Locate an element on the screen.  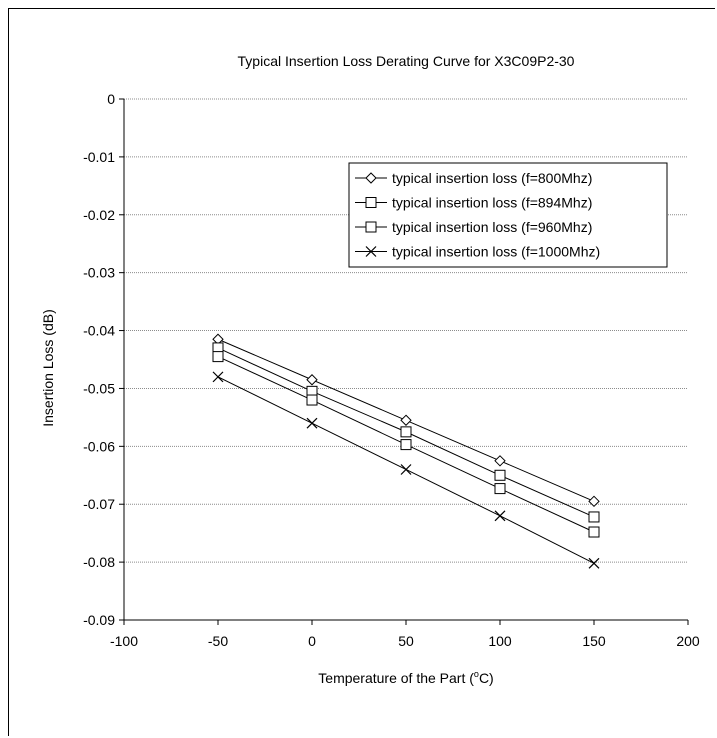
legend-label-2: typical insertion loss (f=960Mhz) is located at coordinates (492, 227).